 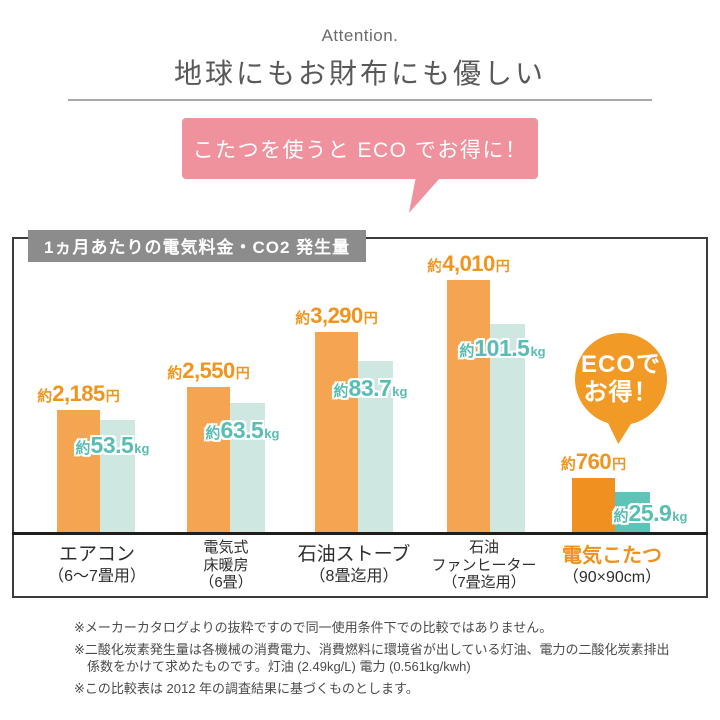 I want to click on co2-number: 25.9, so click(x=650, y=513).